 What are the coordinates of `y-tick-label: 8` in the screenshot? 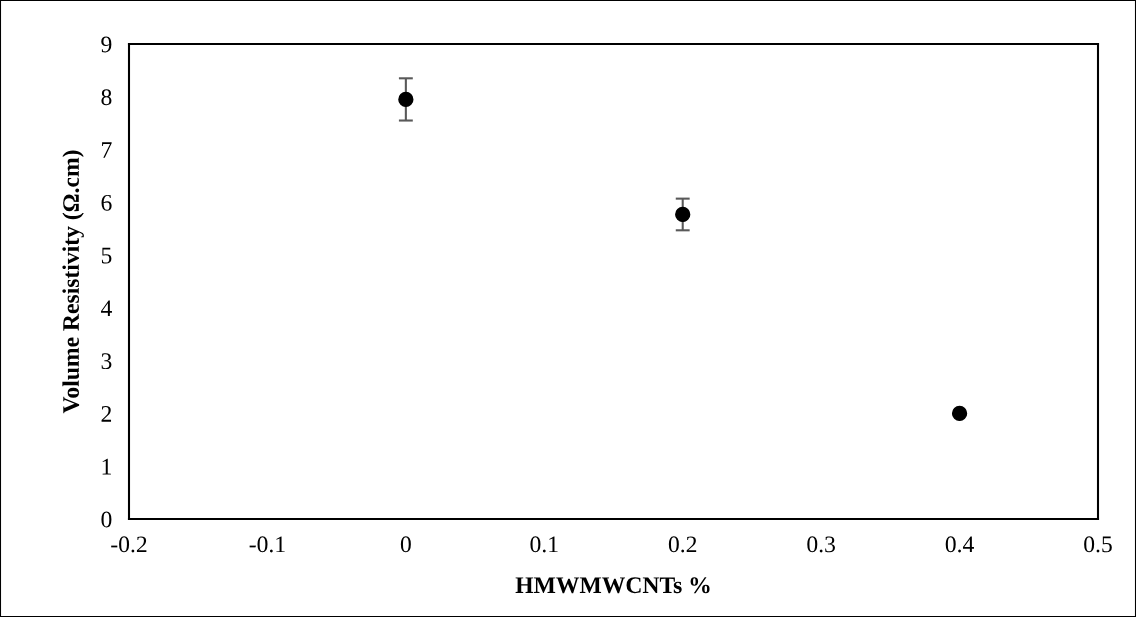 It's located at (106, 97).